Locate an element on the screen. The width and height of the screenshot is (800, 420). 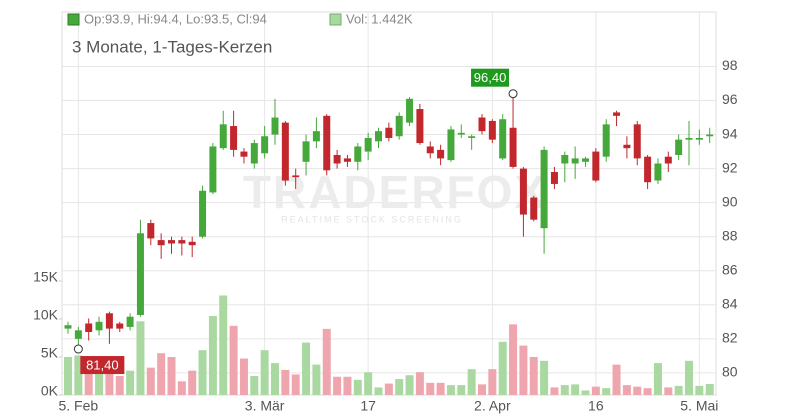
y2-tick-label: 15K is located at coordinates (46, 277).